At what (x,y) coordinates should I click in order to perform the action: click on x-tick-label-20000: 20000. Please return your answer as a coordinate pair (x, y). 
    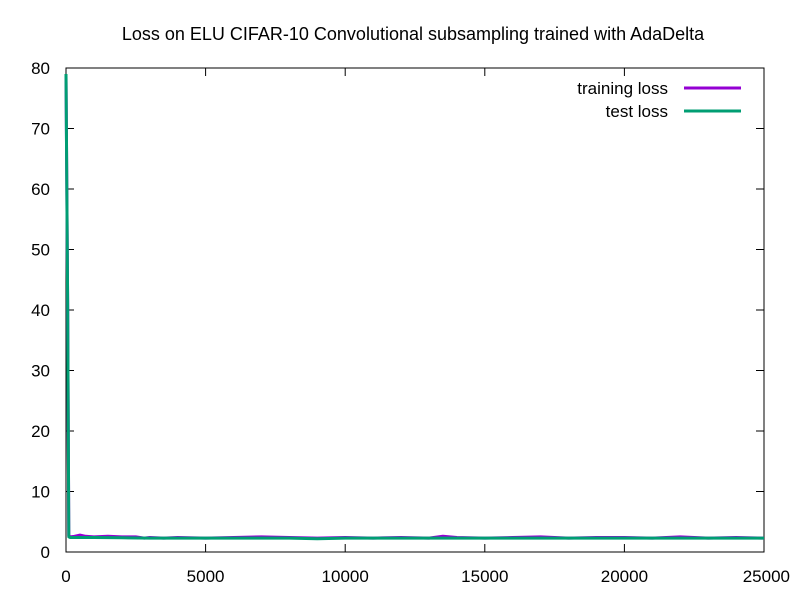
    Looking at the image, I should click on (624, 576).